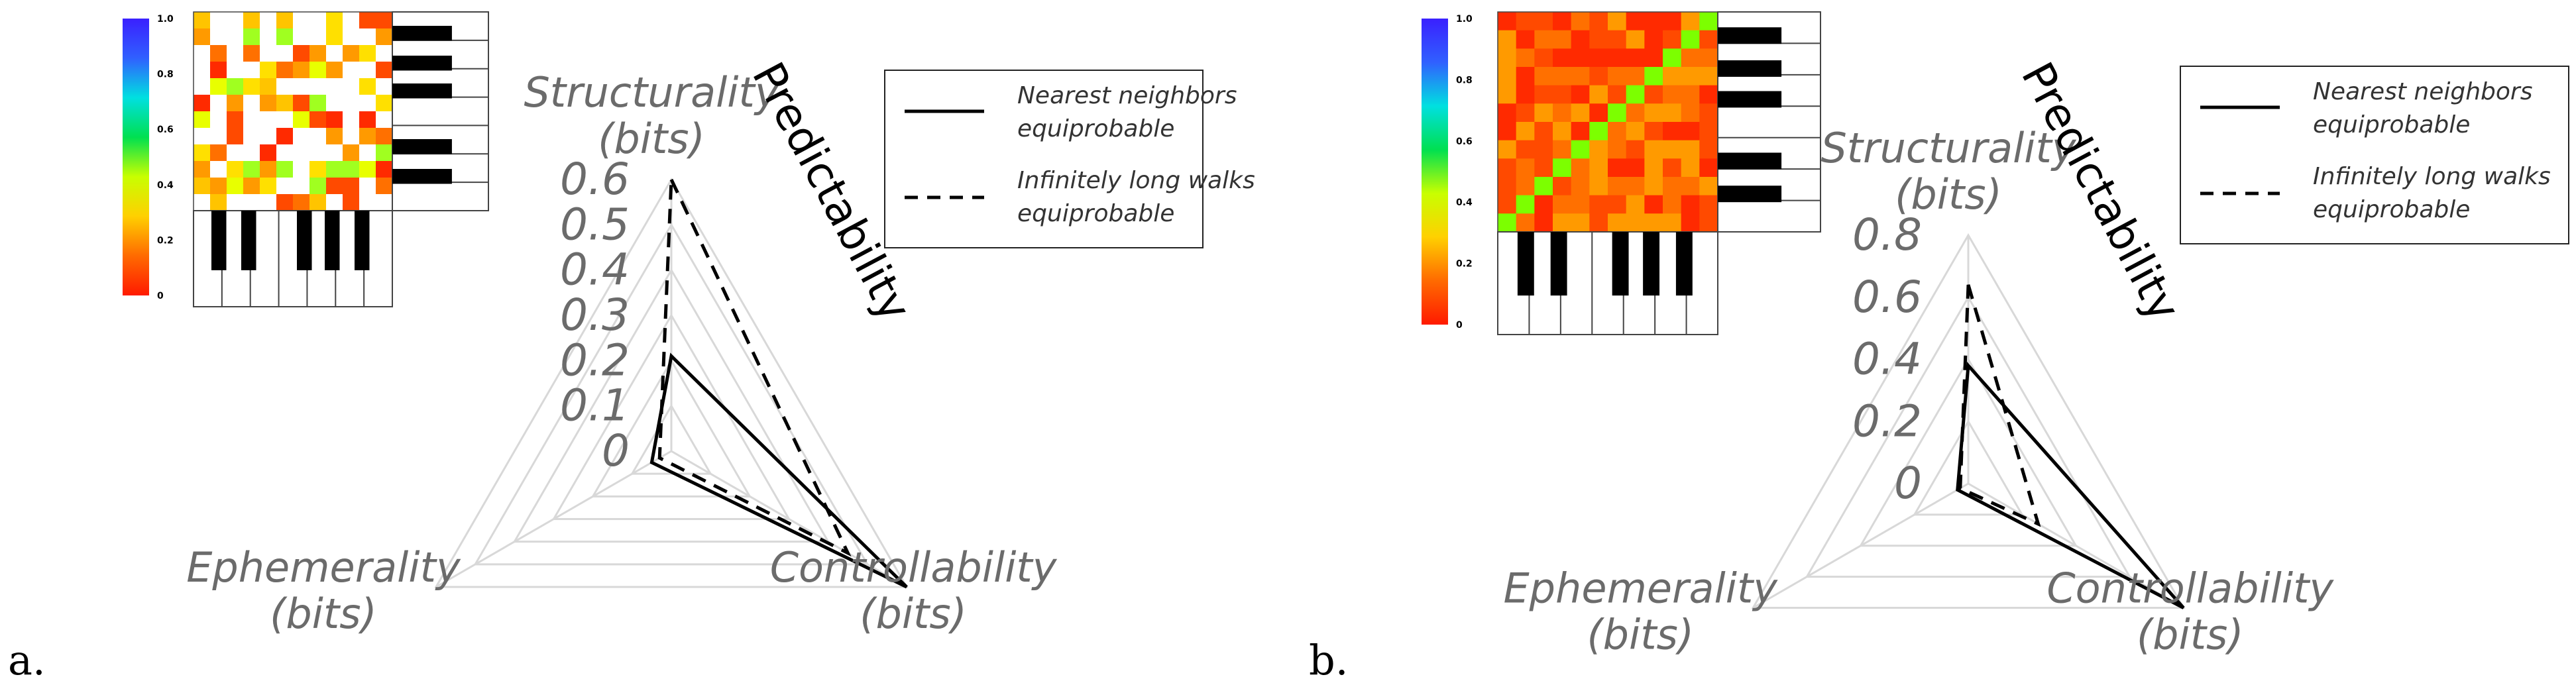  I want to click on axis-title-ephemerality: Ephemerality, so click(323, 567).